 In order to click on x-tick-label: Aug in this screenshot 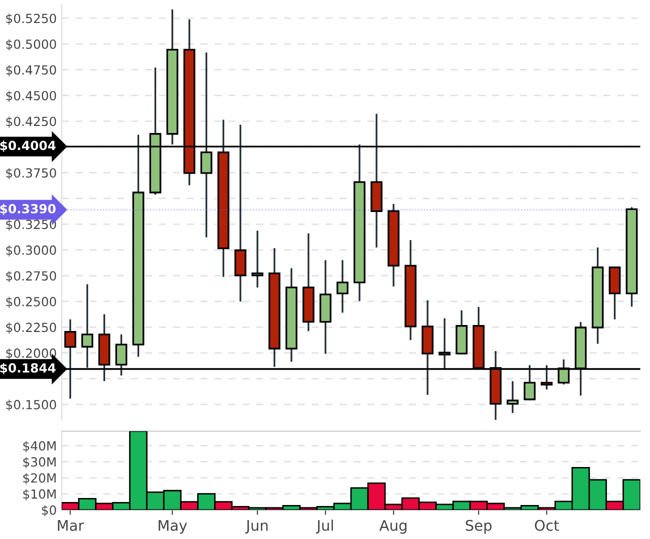, I will do `click(392, 527)`.